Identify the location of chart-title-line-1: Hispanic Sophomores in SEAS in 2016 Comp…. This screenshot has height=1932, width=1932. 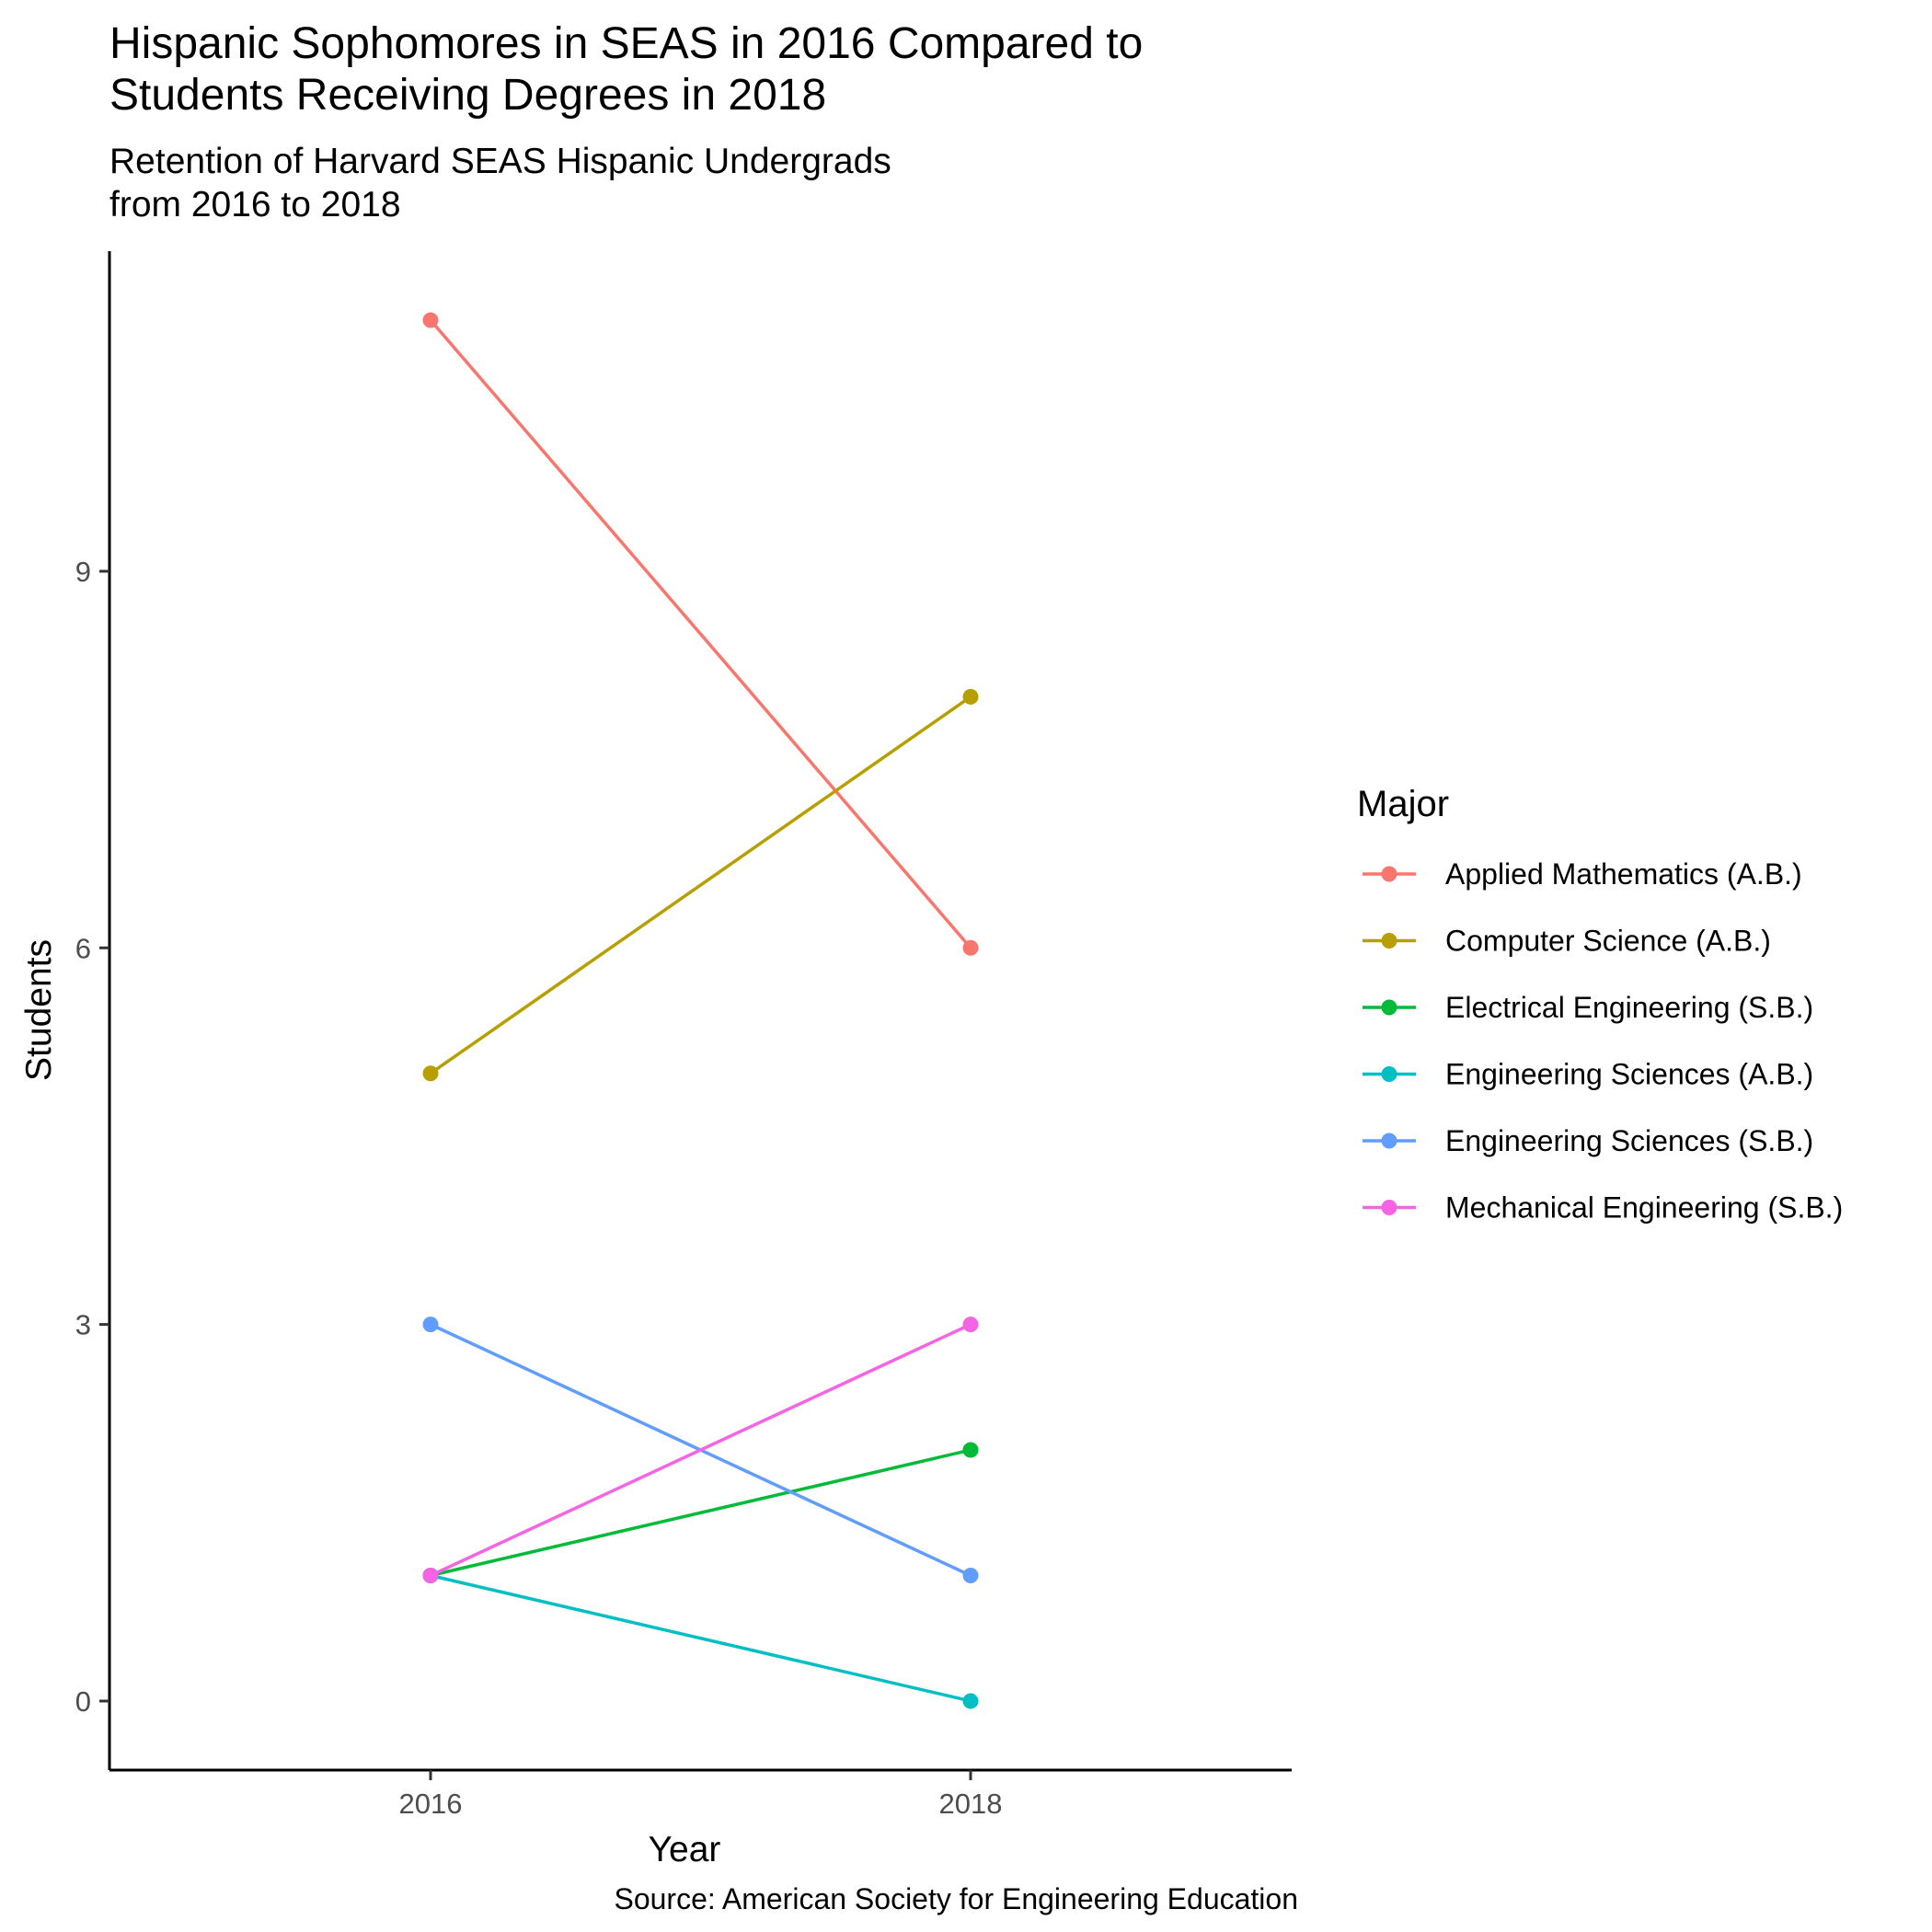
(626, 43).